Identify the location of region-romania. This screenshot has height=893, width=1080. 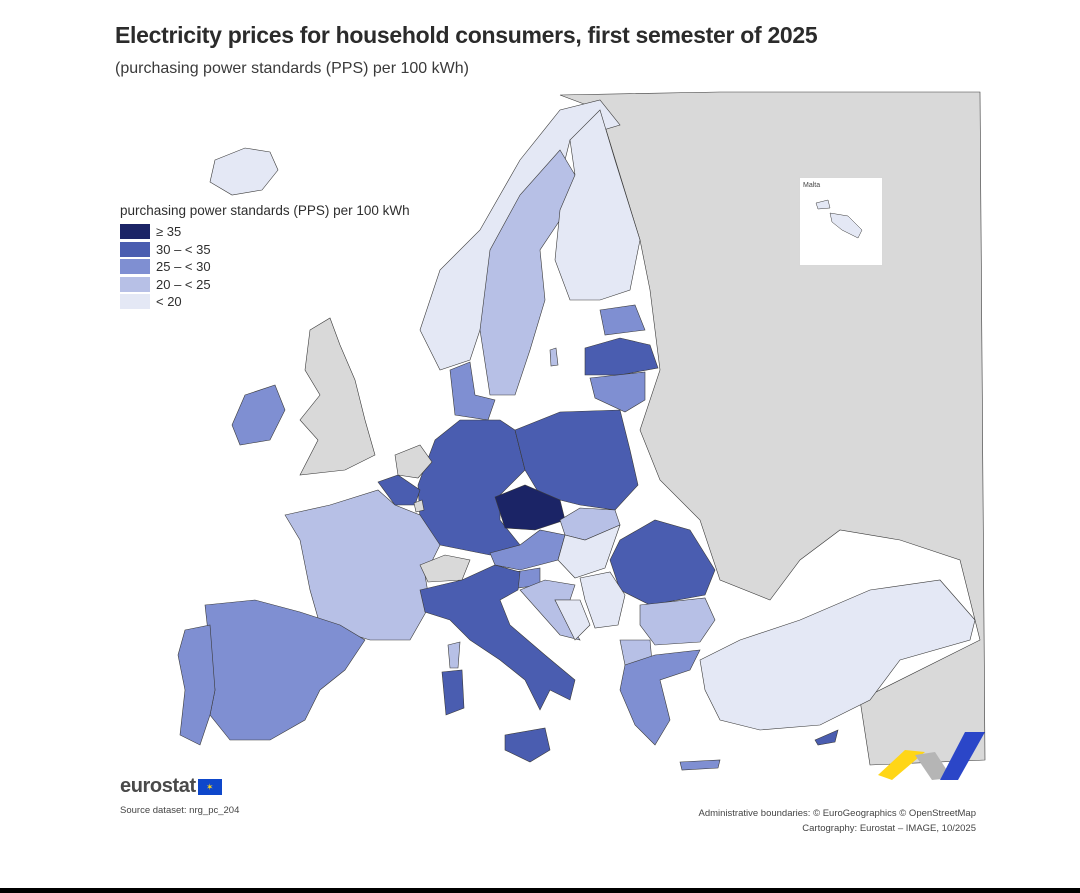
(662, 562).